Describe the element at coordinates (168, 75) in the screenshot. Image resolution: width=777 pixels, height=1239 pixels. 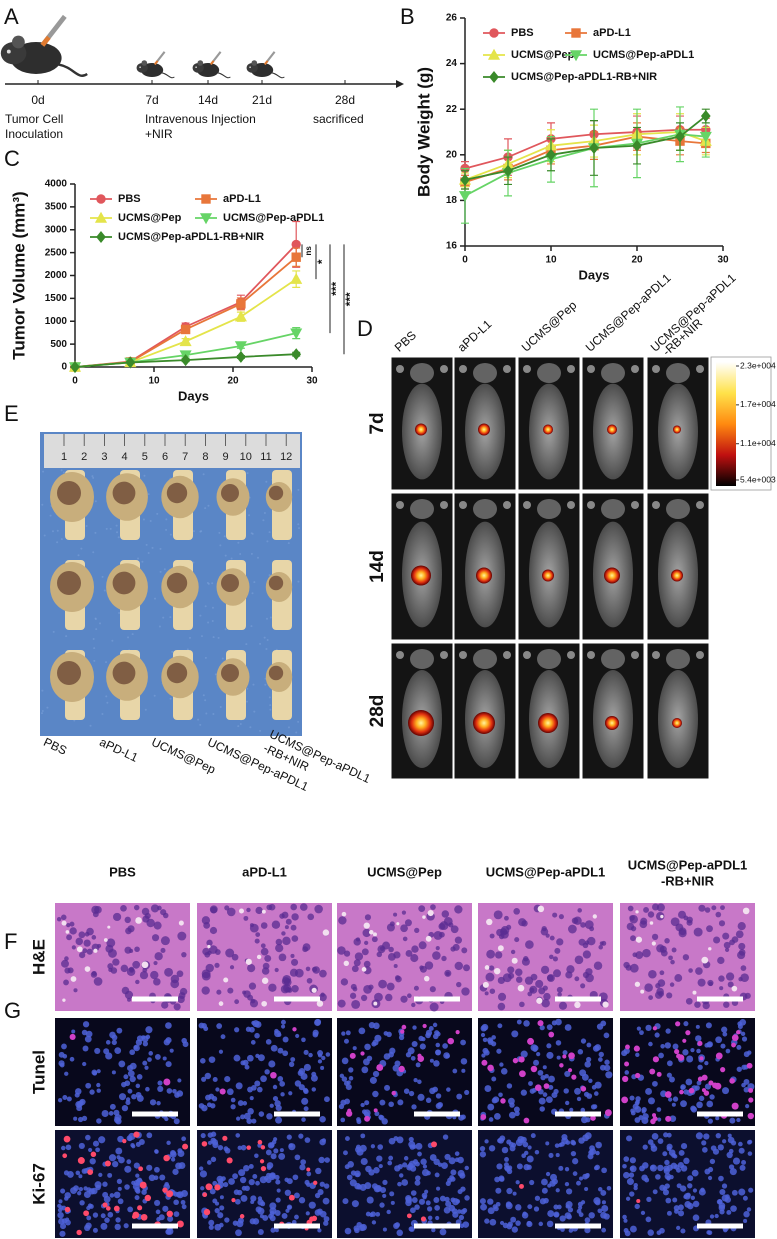
I see `mouse-tail` at that location.